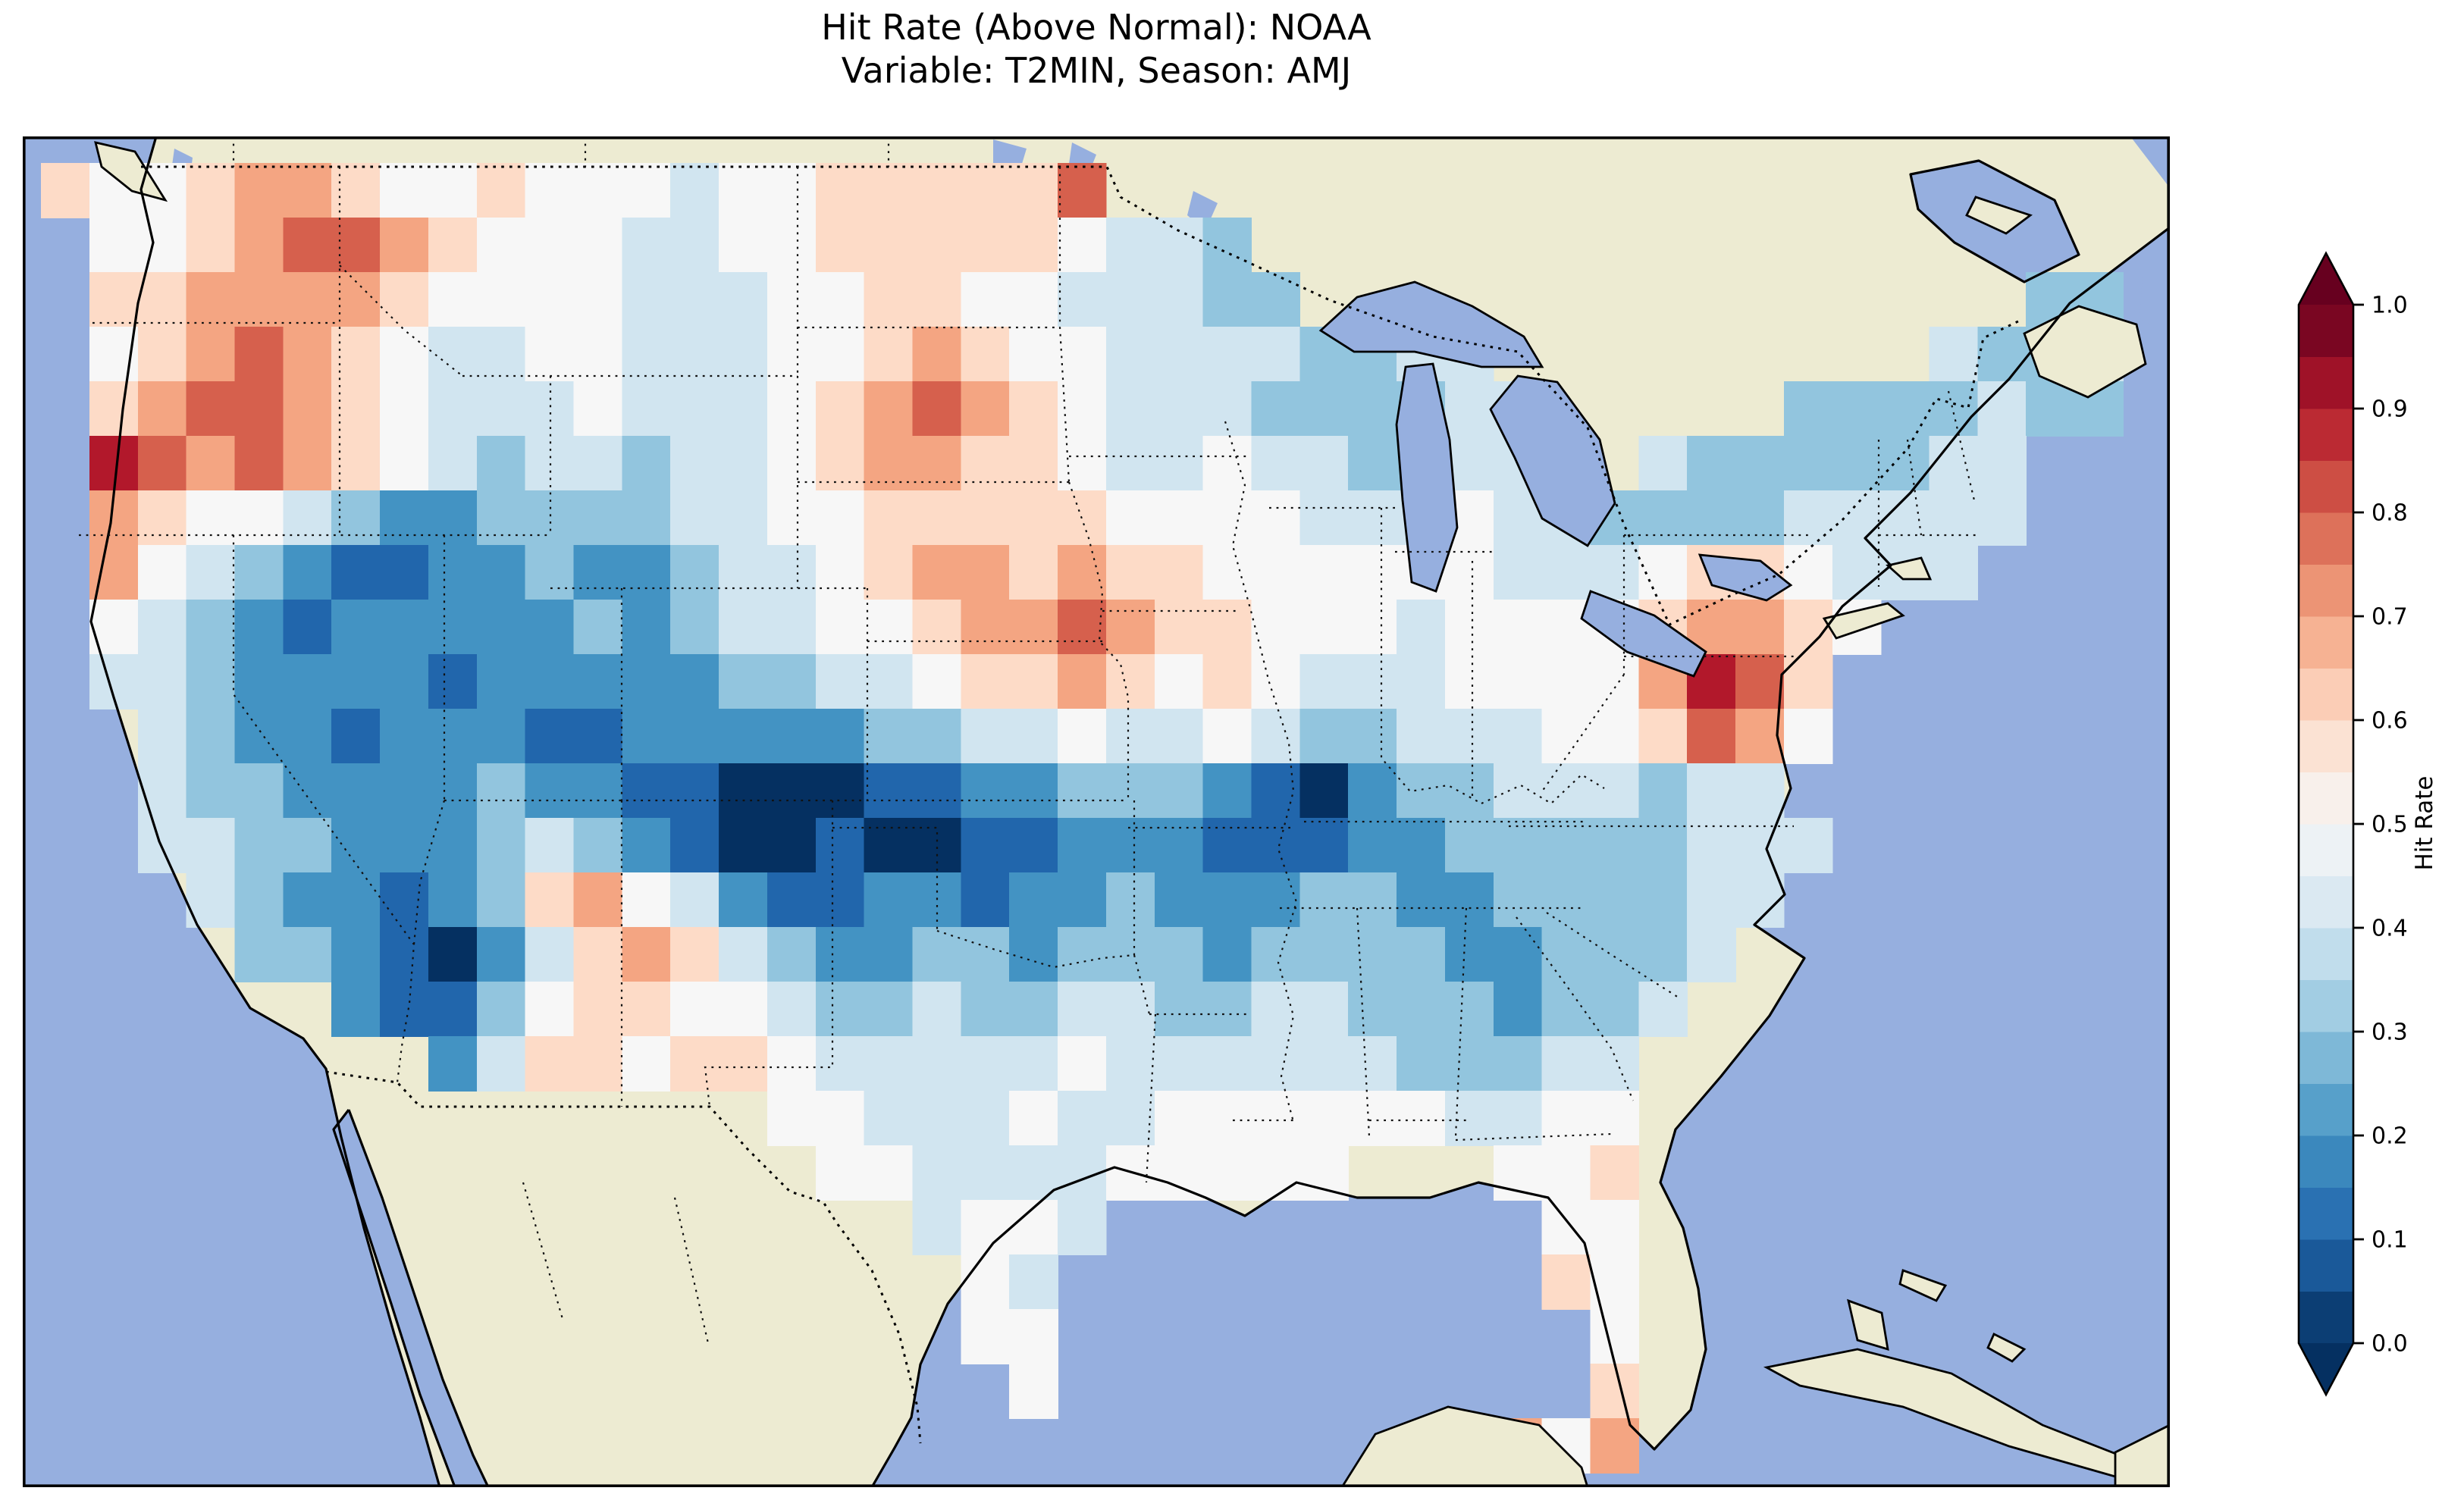 Image resolution: width=2464 pixels, height=1494 pixels. I want to click on colorbar-tick-label: 0.9, so click(2390, 409).